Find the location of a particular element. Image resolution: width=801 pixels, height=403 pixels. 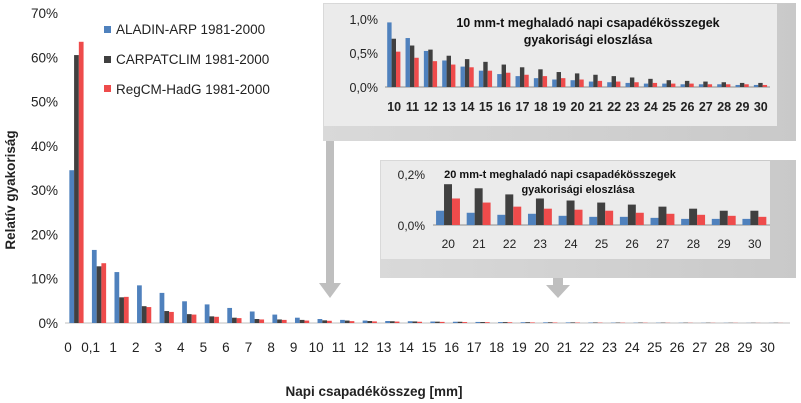

inset-10mm-x-tick-label: 17 is located at coordinates (523, 107).